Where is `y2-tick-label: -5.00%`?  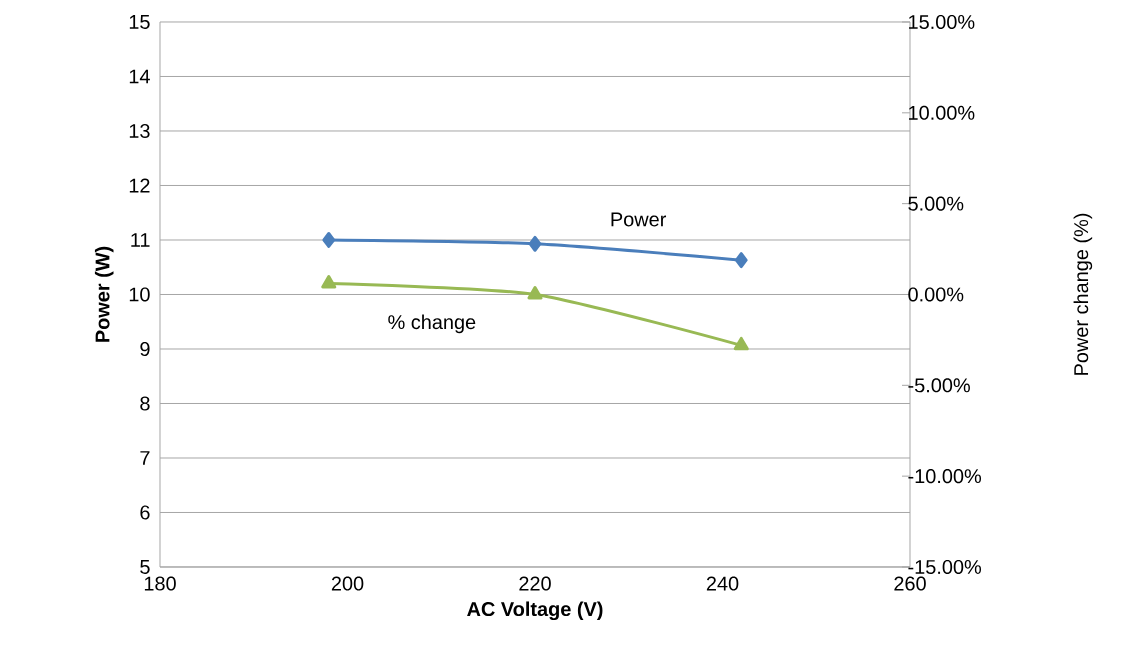 y2-tick-label: -5.00% is located at coordinates (939, 385).